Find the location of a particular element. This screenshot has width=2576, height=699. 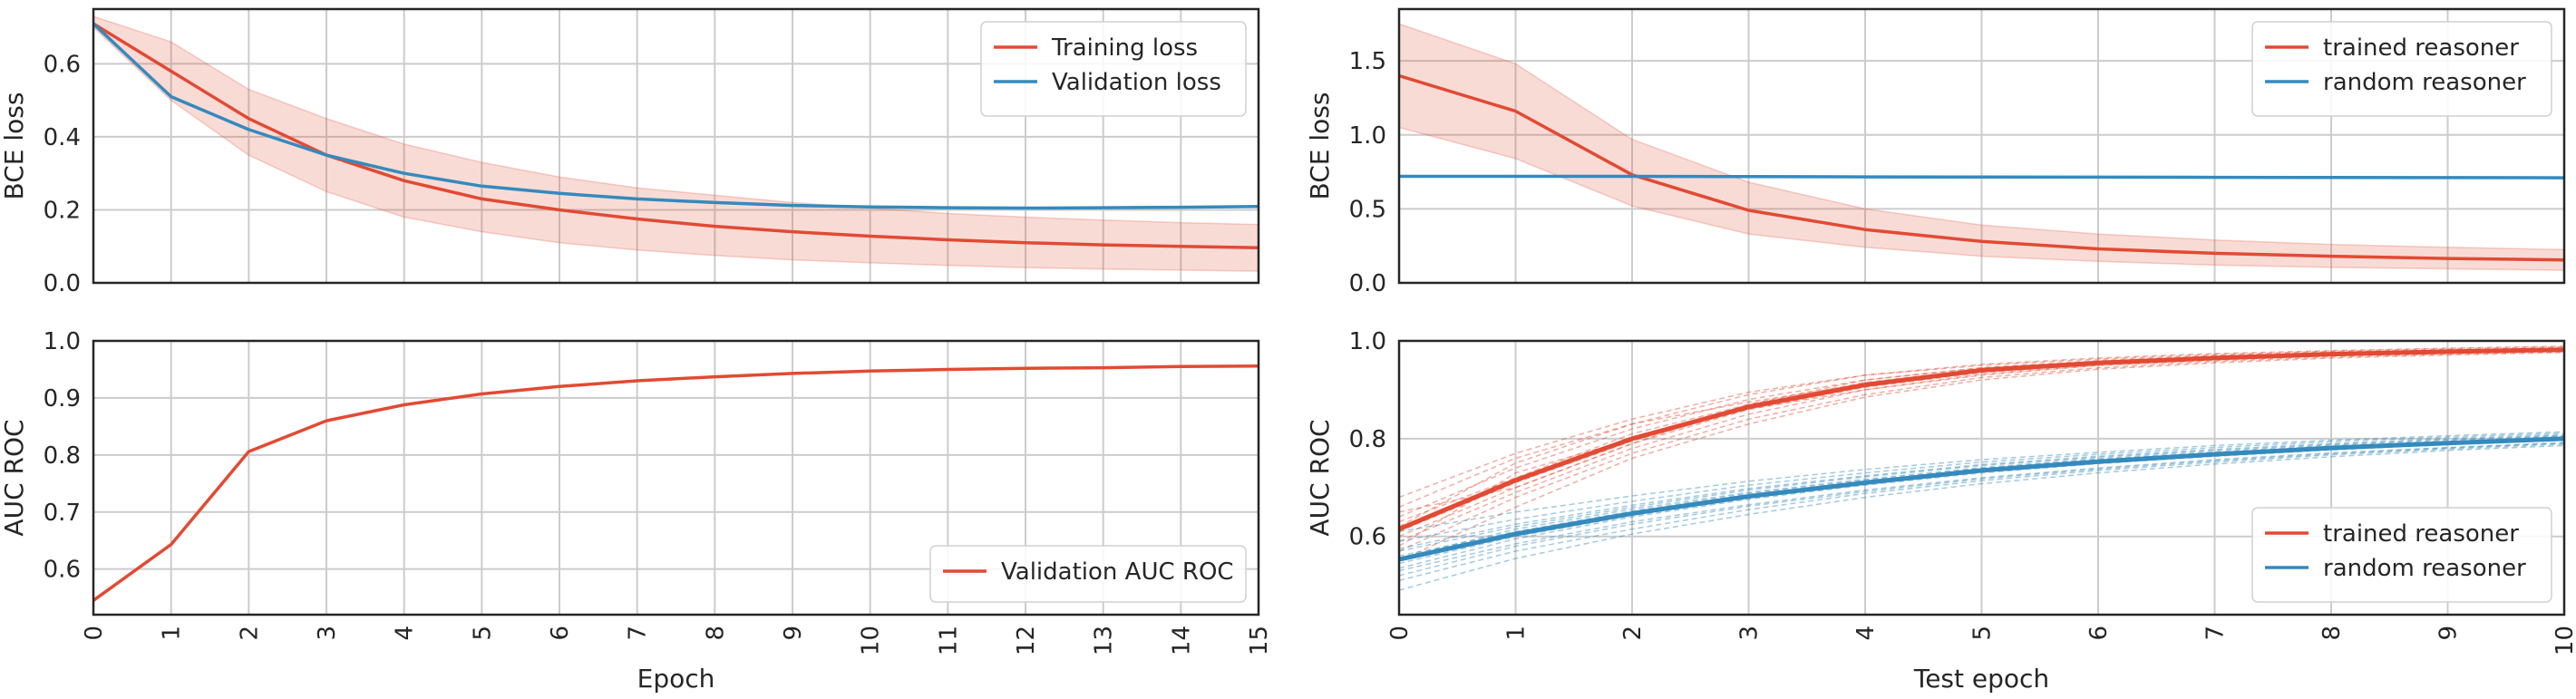

x-axis-label: Test epoch is located at coordinates (1981, 679).